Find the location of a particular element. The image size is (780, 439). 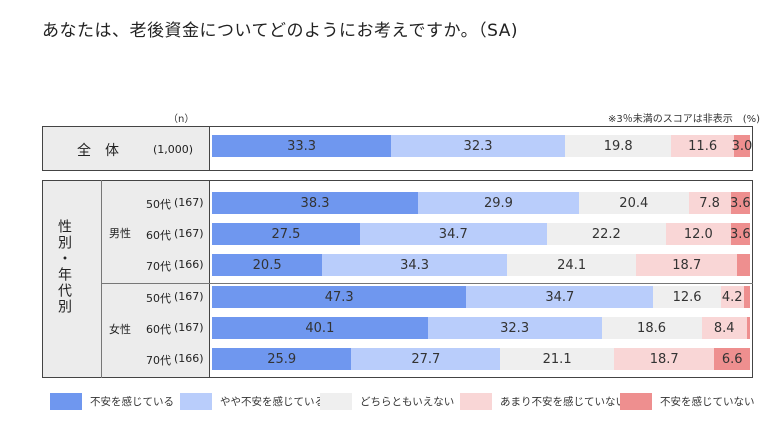

bar-male-2-segment-1: 27.5 is located at coordinates (286, 234).